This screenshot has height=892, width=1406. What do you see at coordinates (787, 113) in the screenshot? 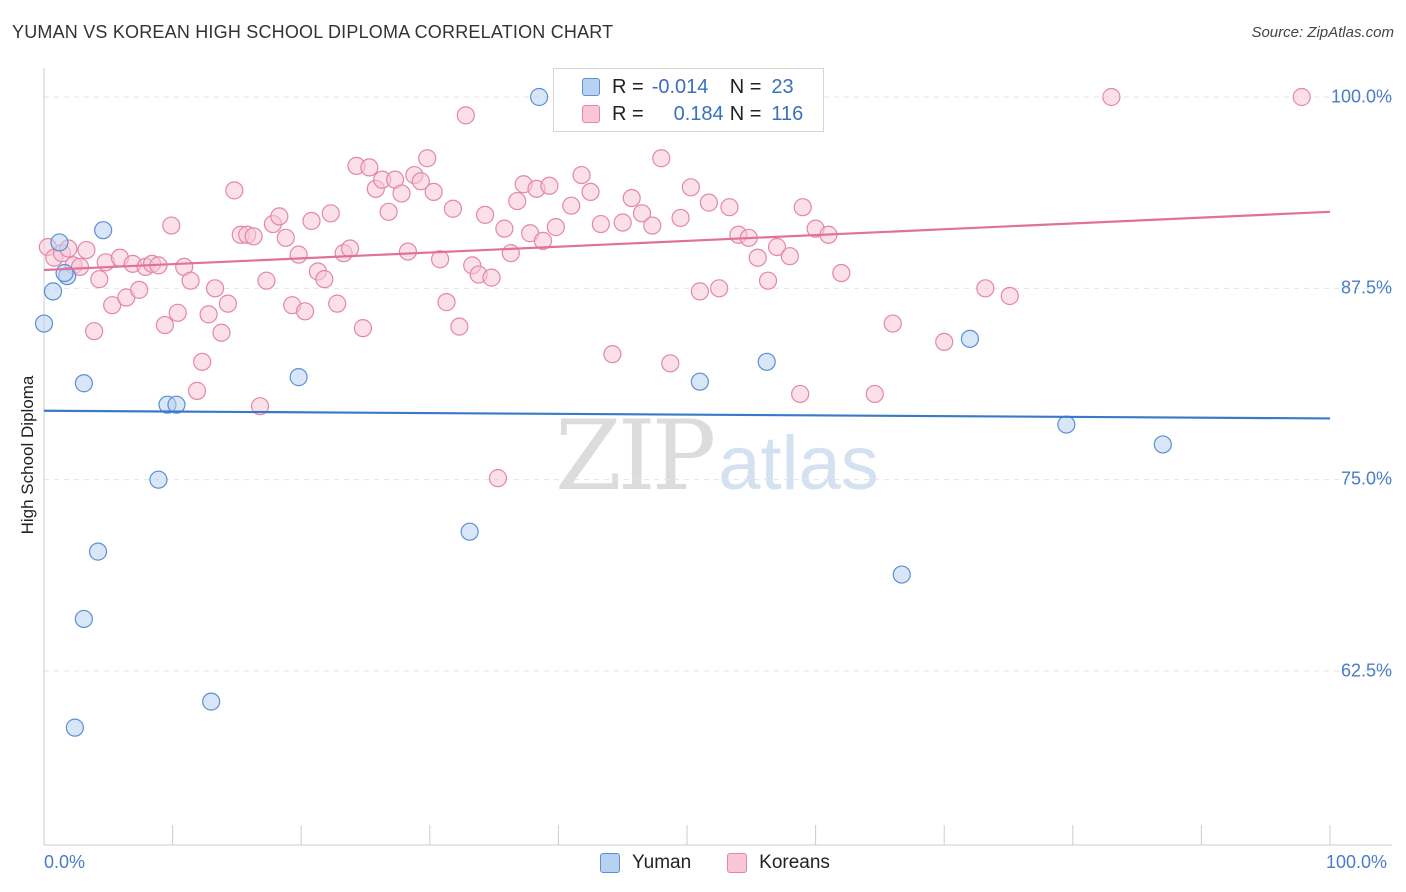
I see `legend-n-value: 116` at bounding box center [787, 113].